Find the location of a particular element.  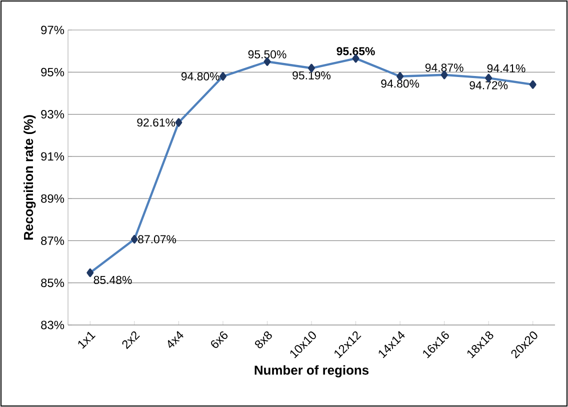

x-tick-label: 1x1 is located at coordinates (87, 340).